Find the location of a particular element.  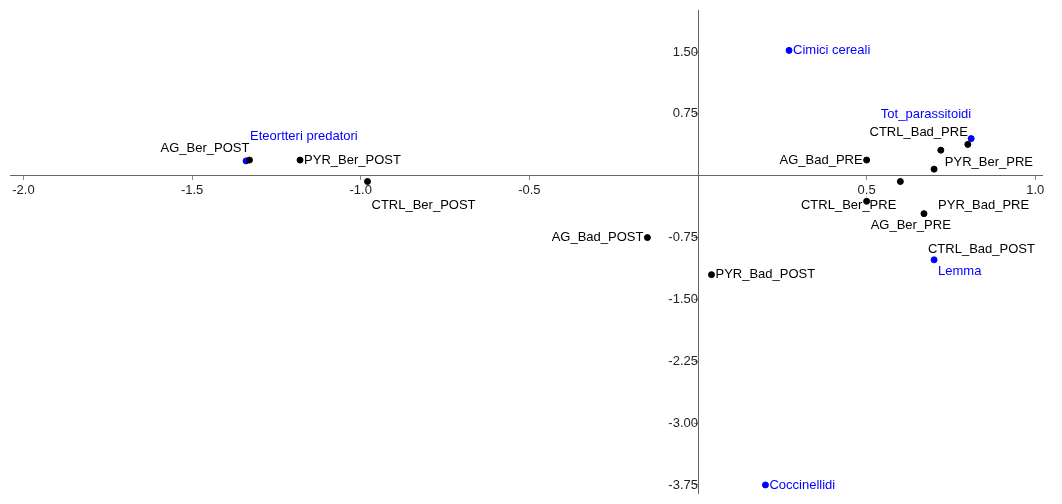

y-tick-label: -3.00 is located at coordinates (683, 422).